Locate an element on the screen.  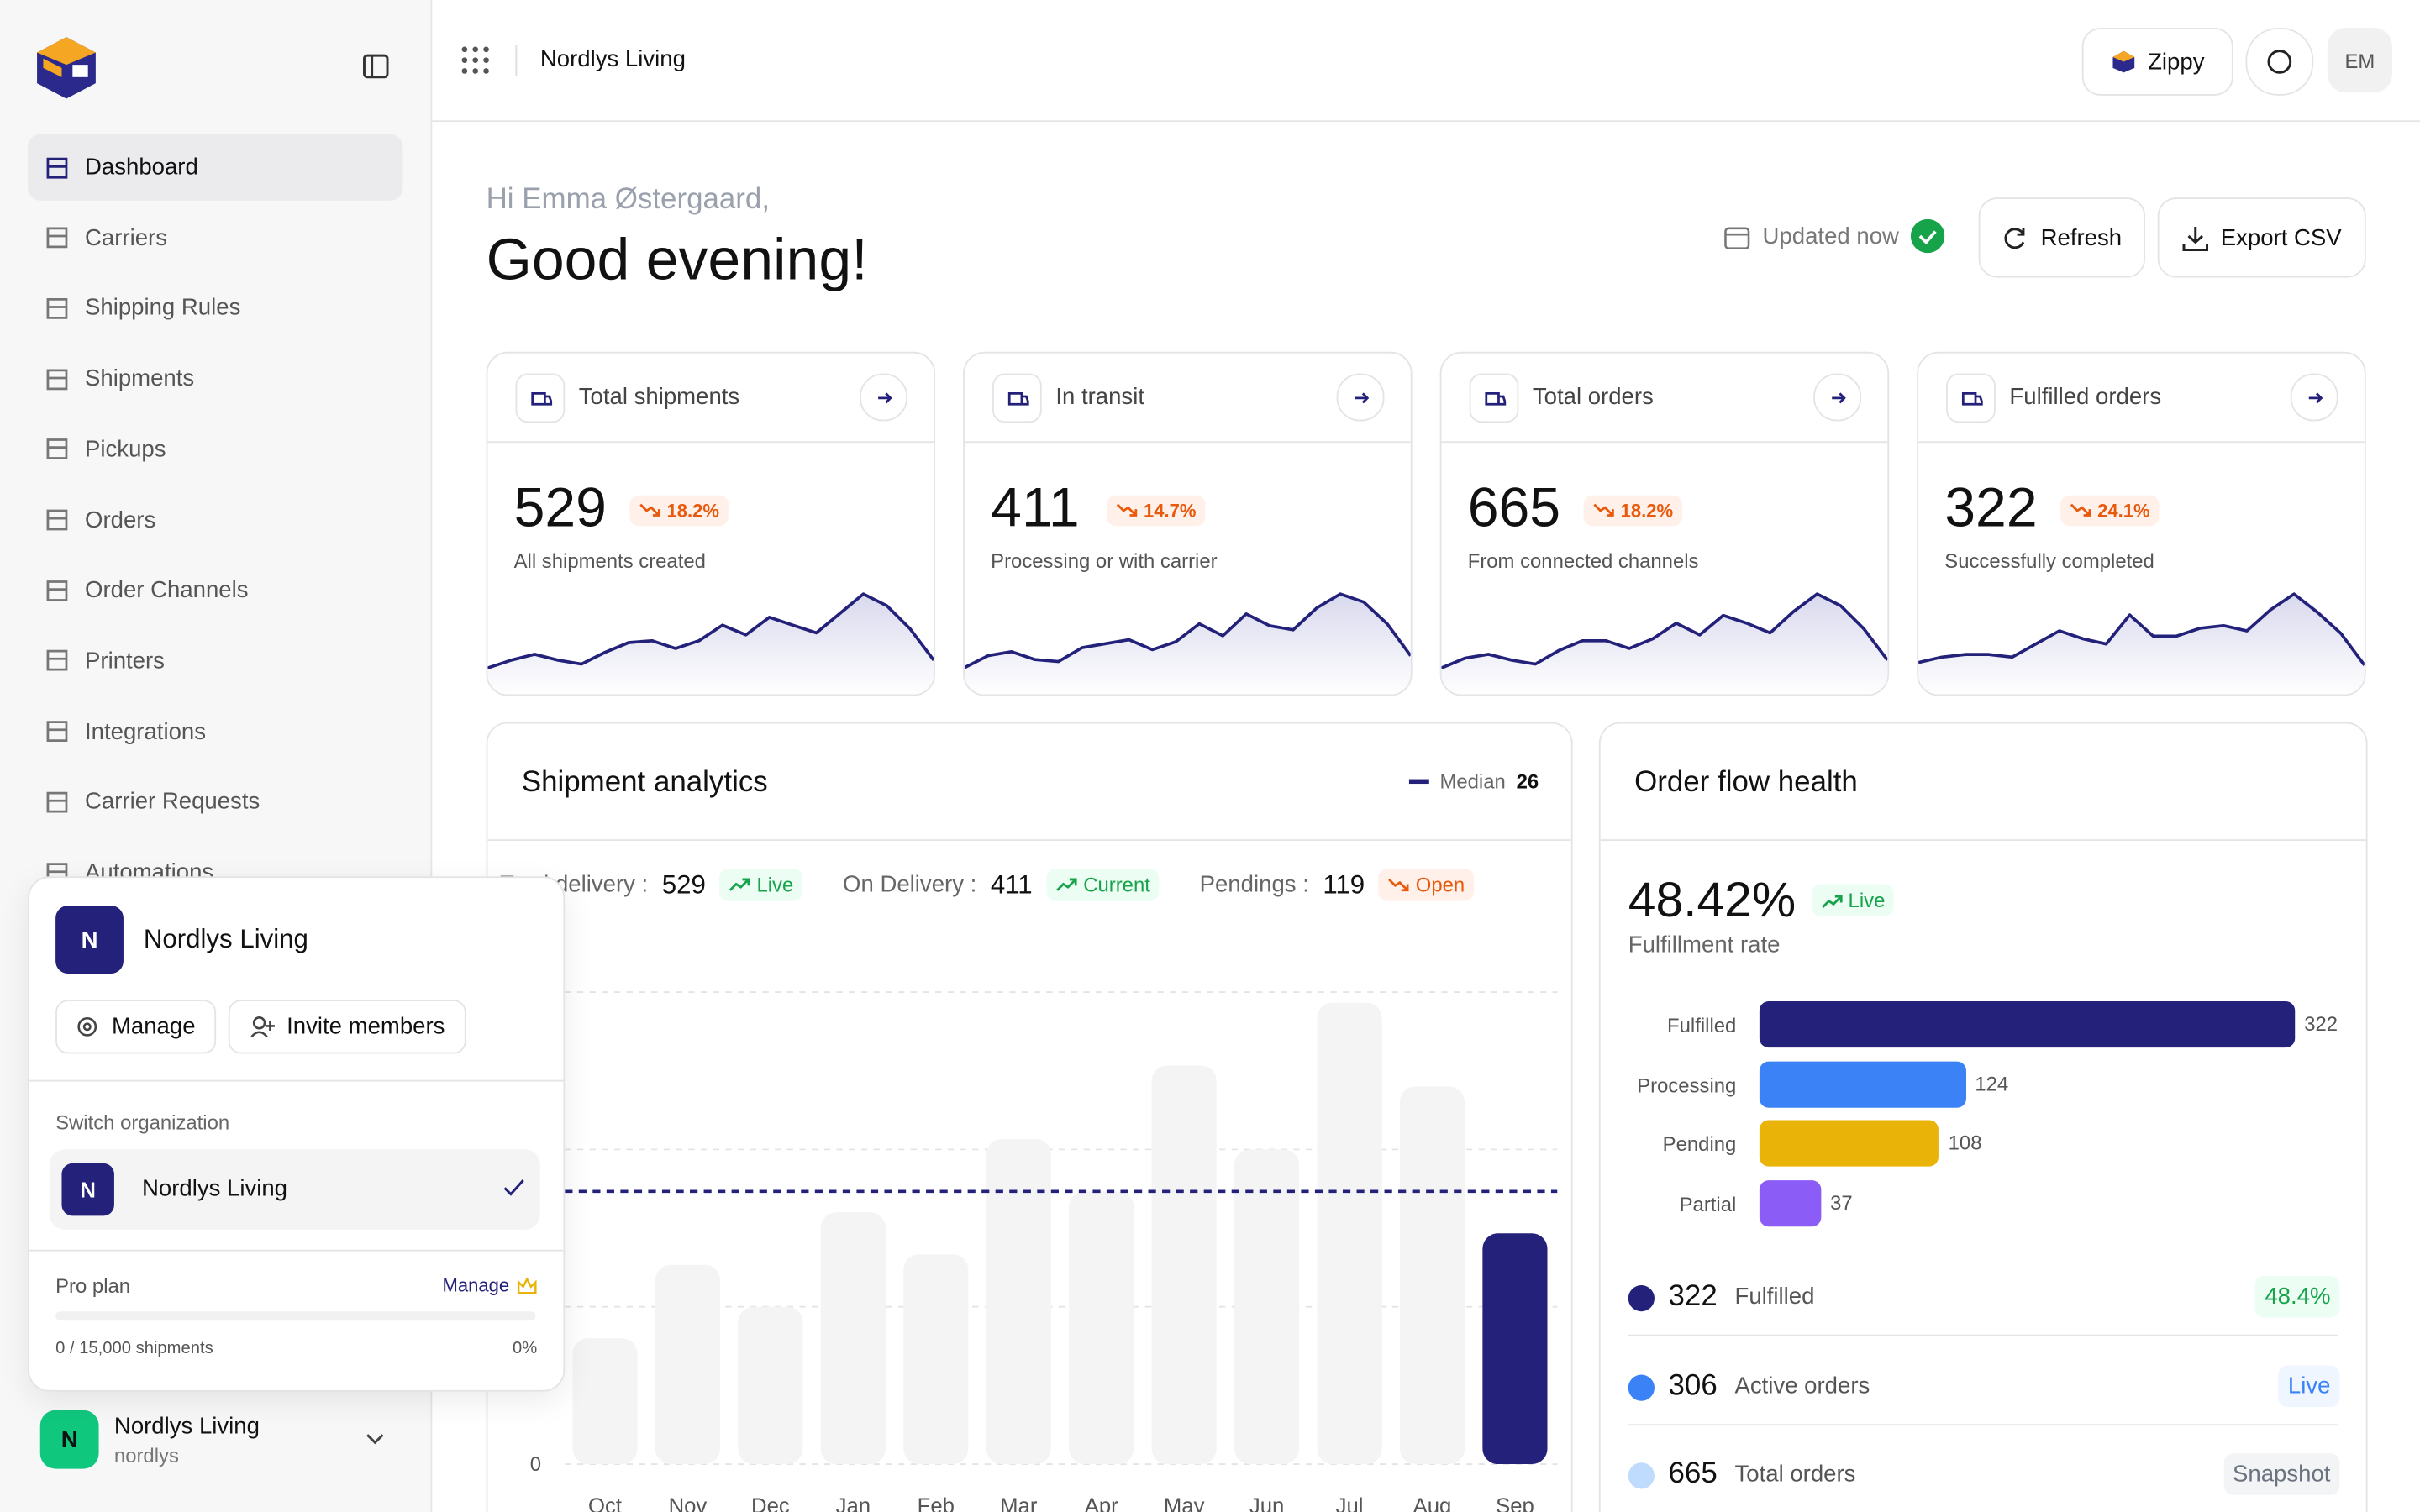
export-button: Export CSV is located at coordinates (2262, 237).